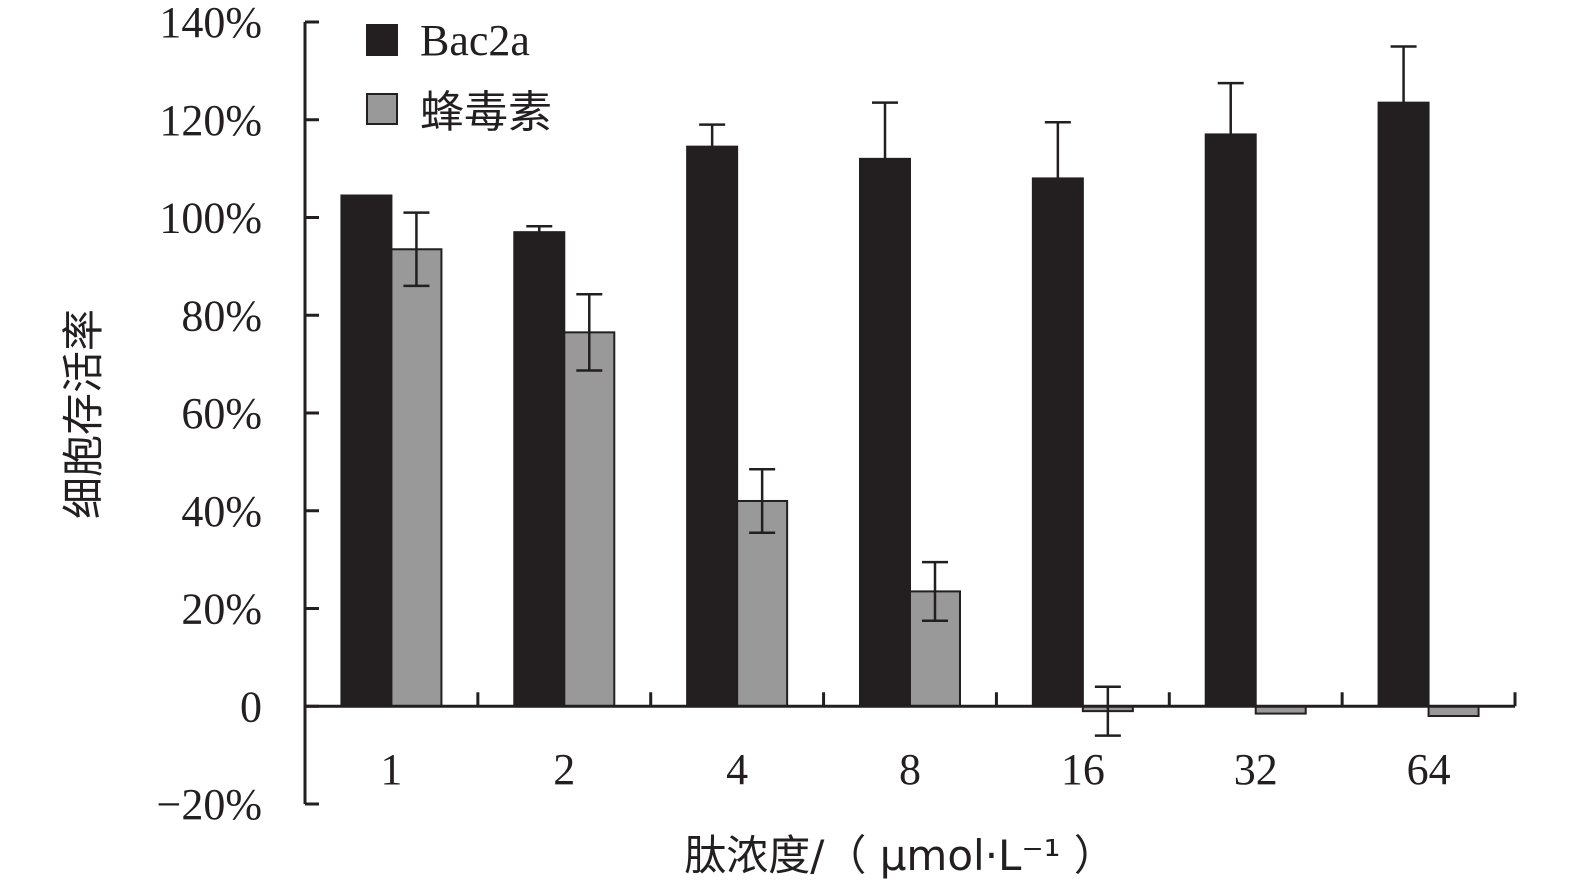  Describe the element at coordinates (221, 413) in the screenshot. I see `y-tick-label: 60%` at that location.